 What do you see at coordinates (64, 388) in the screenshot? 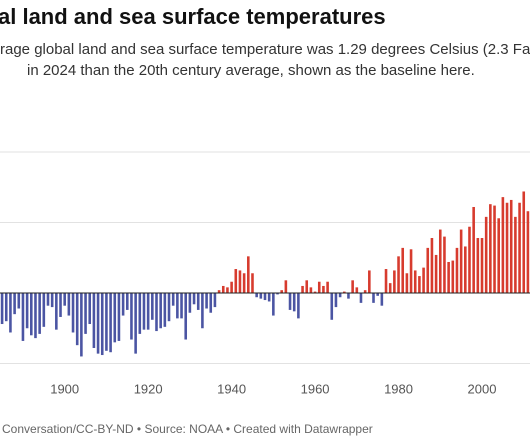
I see `x-tick-label: 1900` at bounding box center [64, 388].